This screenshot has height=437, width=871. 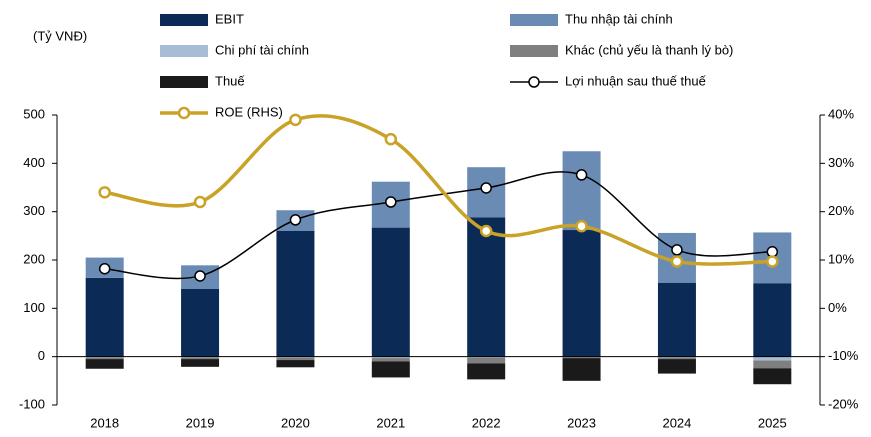 What do you see at coordinates (390, 422) in the screenshot?
I see `x-tick-label: 2021` at bounding box center [390, 422].